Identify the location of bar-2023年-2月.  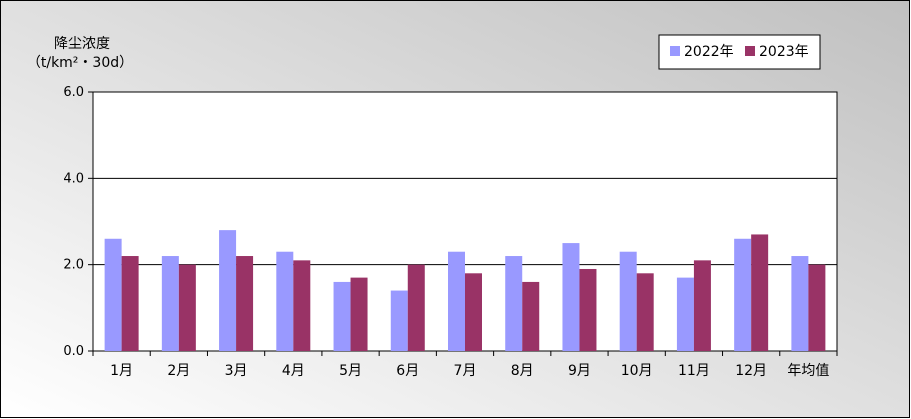
(187, 307).